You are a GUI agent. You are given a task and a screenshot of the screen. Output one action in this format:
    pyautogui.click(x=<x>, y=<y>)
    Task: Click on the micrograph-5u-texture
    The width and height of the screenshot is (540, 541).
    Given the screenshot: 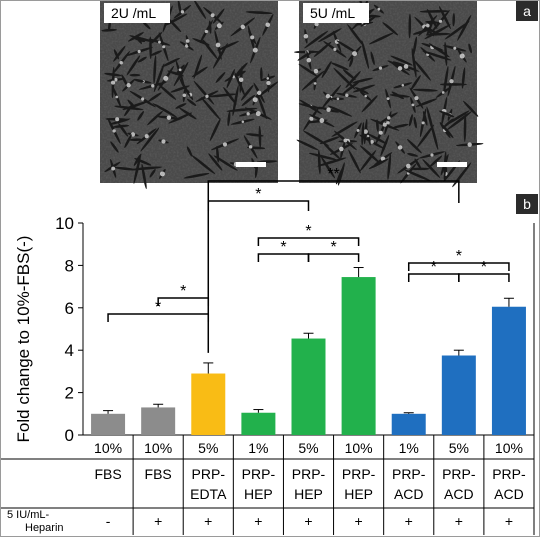 What is the action you would take?
    pyautogui.click(x=388, y=92)
    